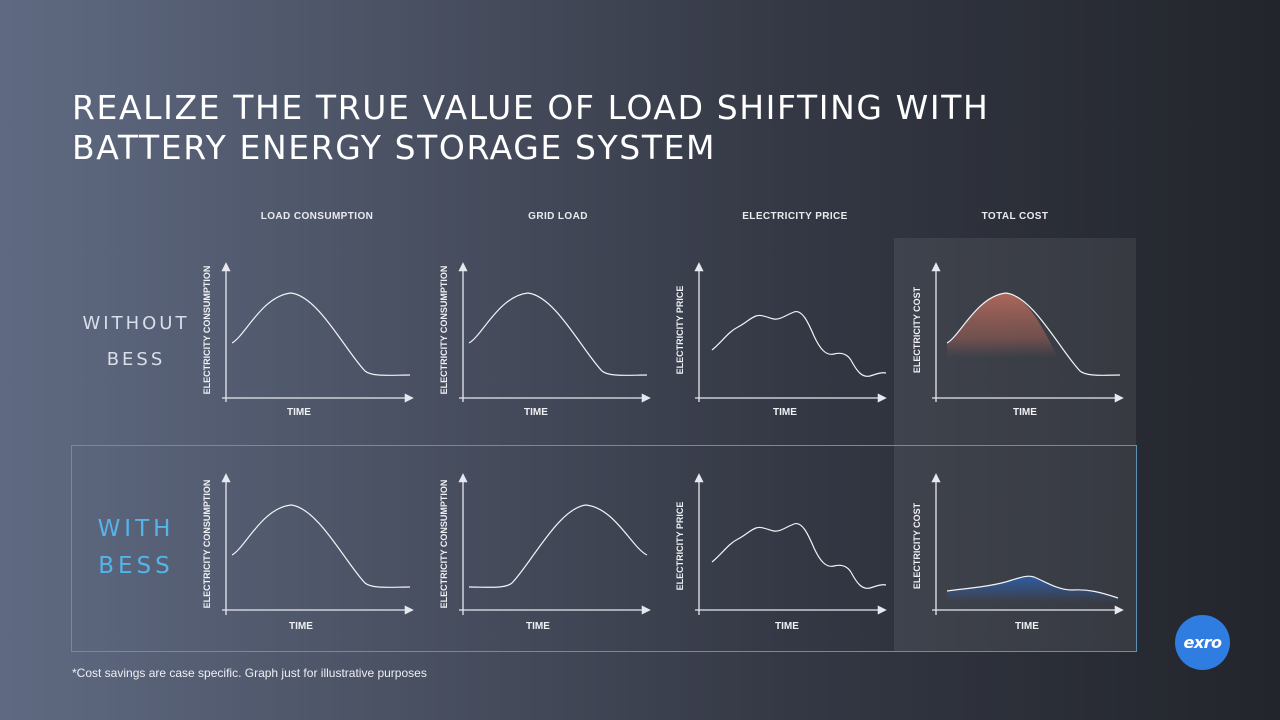 The height and width of the screenshot is (720, 1280). What do you see at coordinates (136, 548) in the screenshot?
I see `row-label-with-bess: WITH BESS` at bounding box center [136, 548].